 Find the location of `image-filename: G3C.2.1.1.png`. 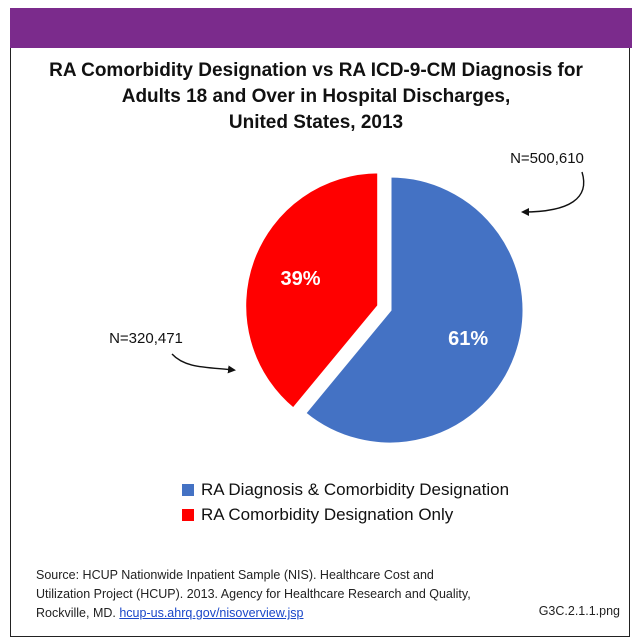

image-filename: G3C.2.1.1.png is located at coordinates (579, 611).